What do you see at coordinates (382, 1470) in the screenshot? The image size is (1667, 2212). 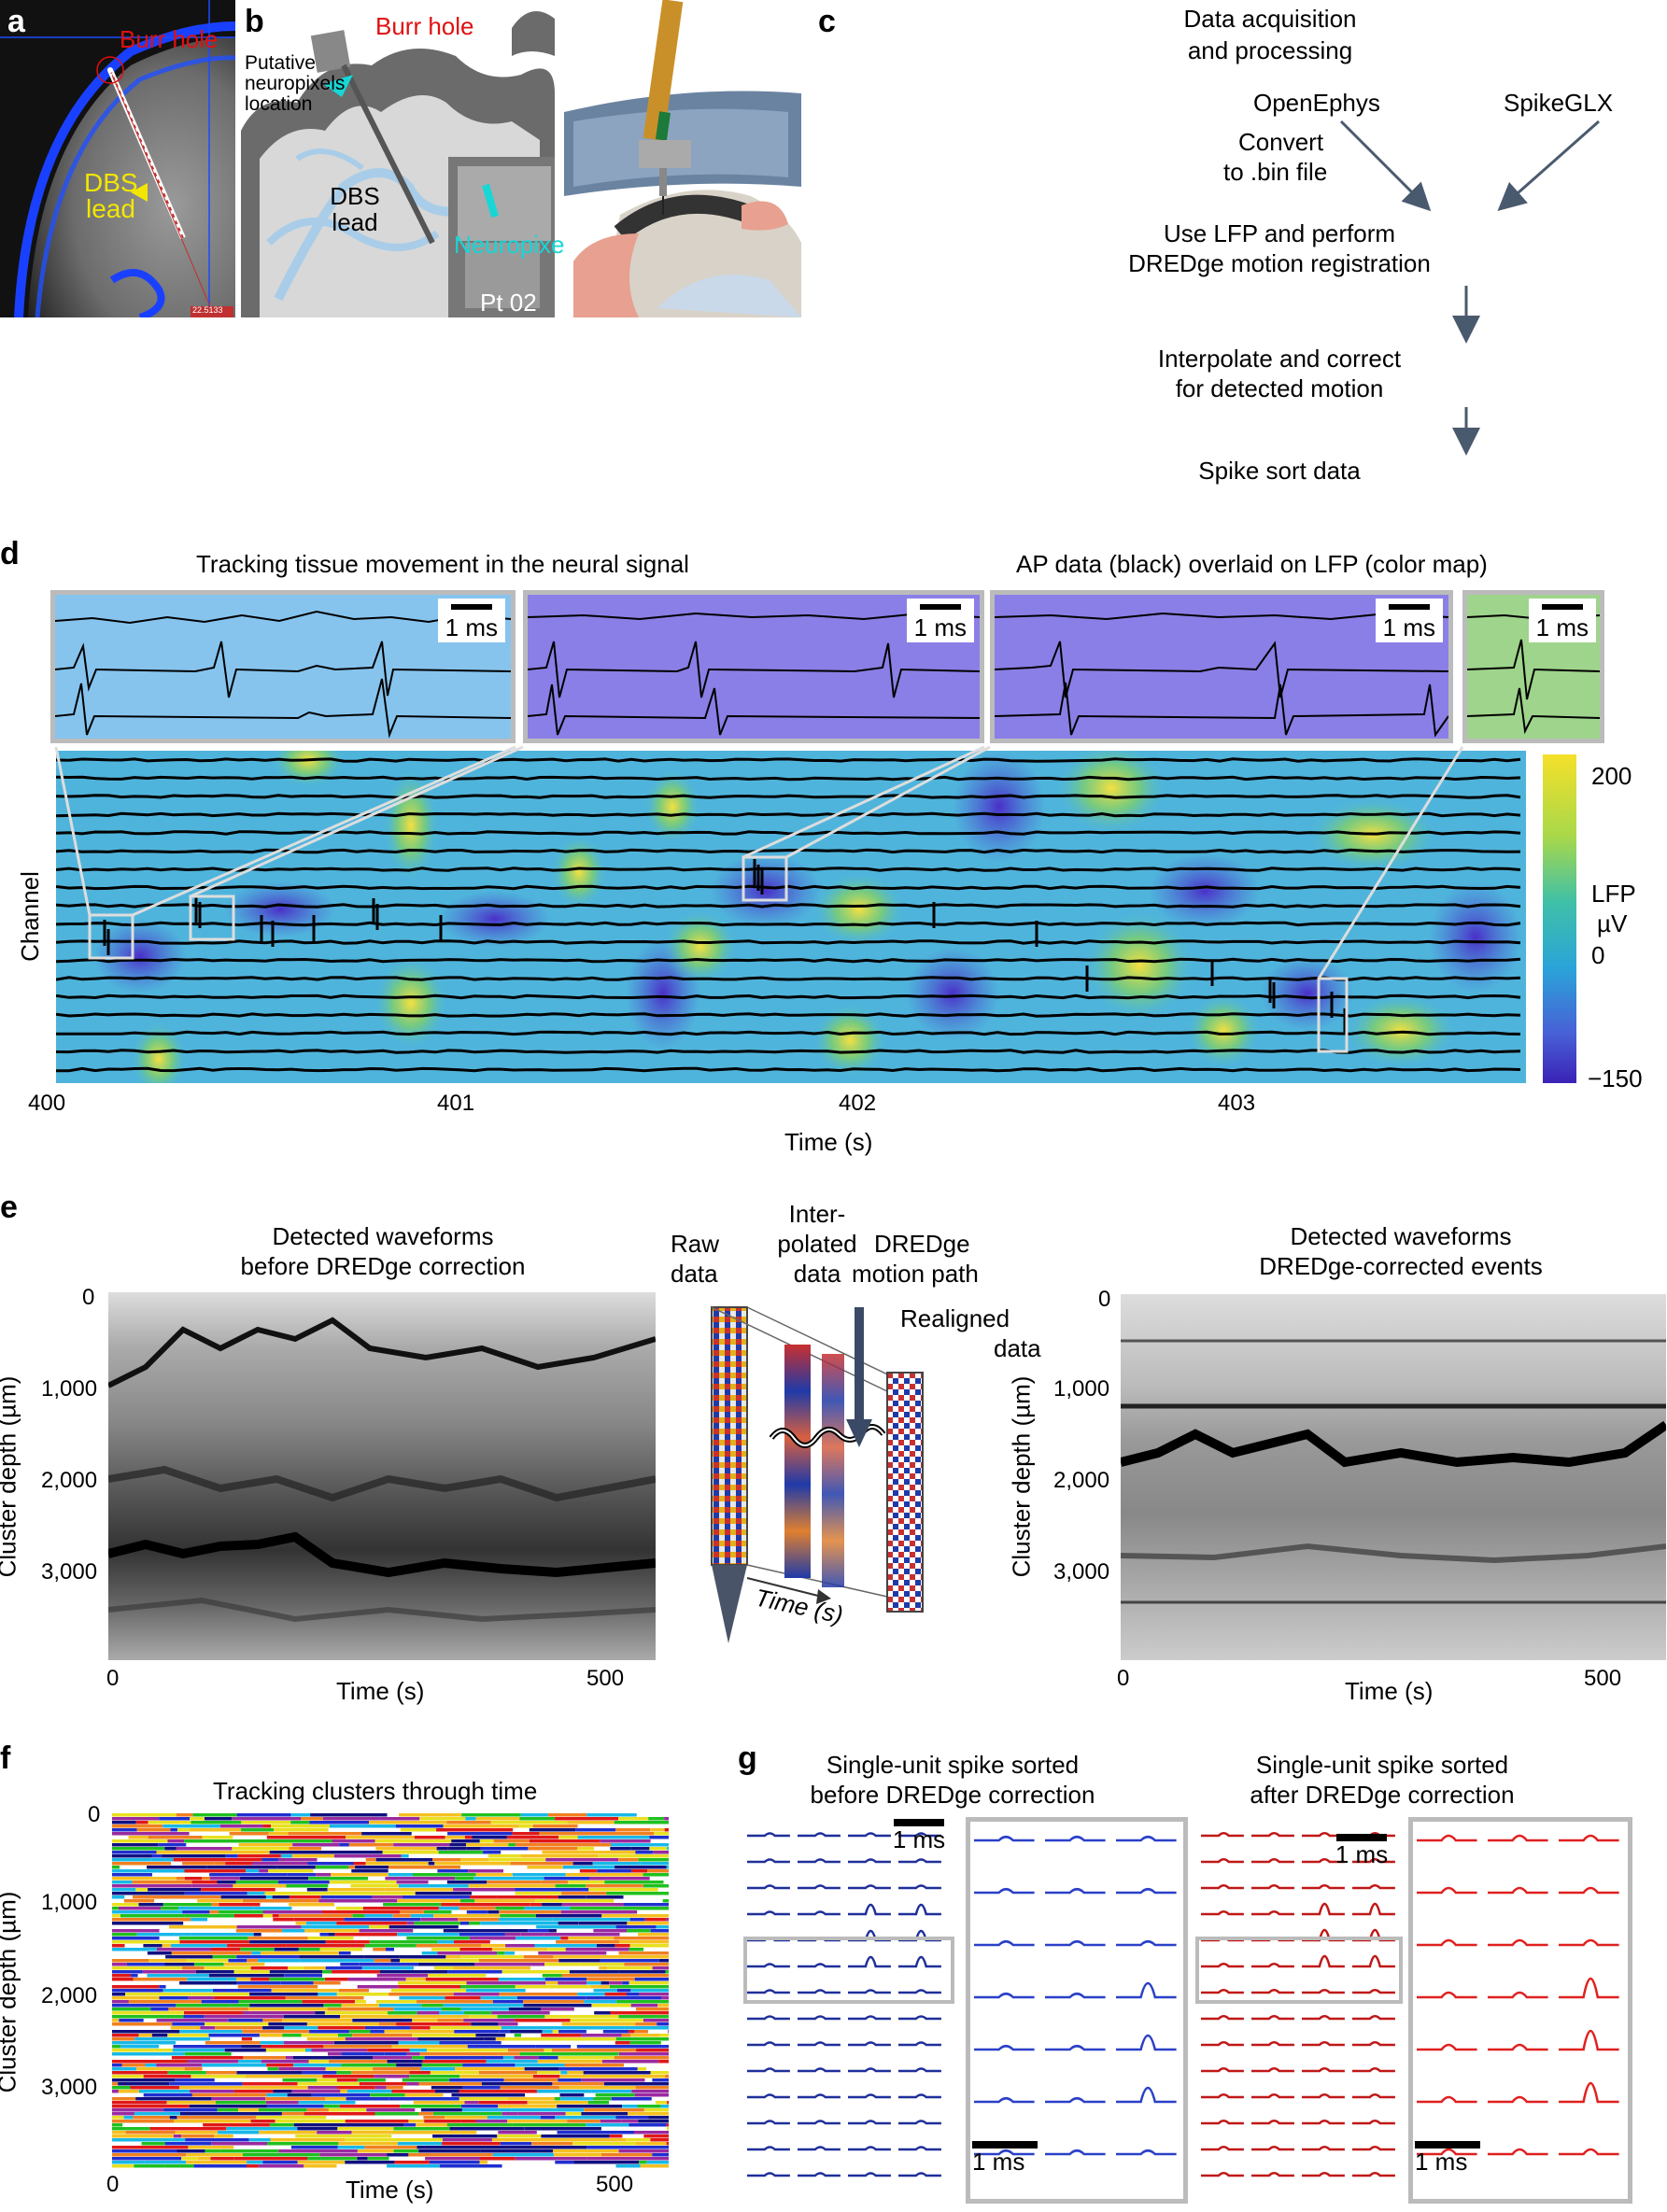 I see `e-left-bands` at bounding box center [382, 1470].